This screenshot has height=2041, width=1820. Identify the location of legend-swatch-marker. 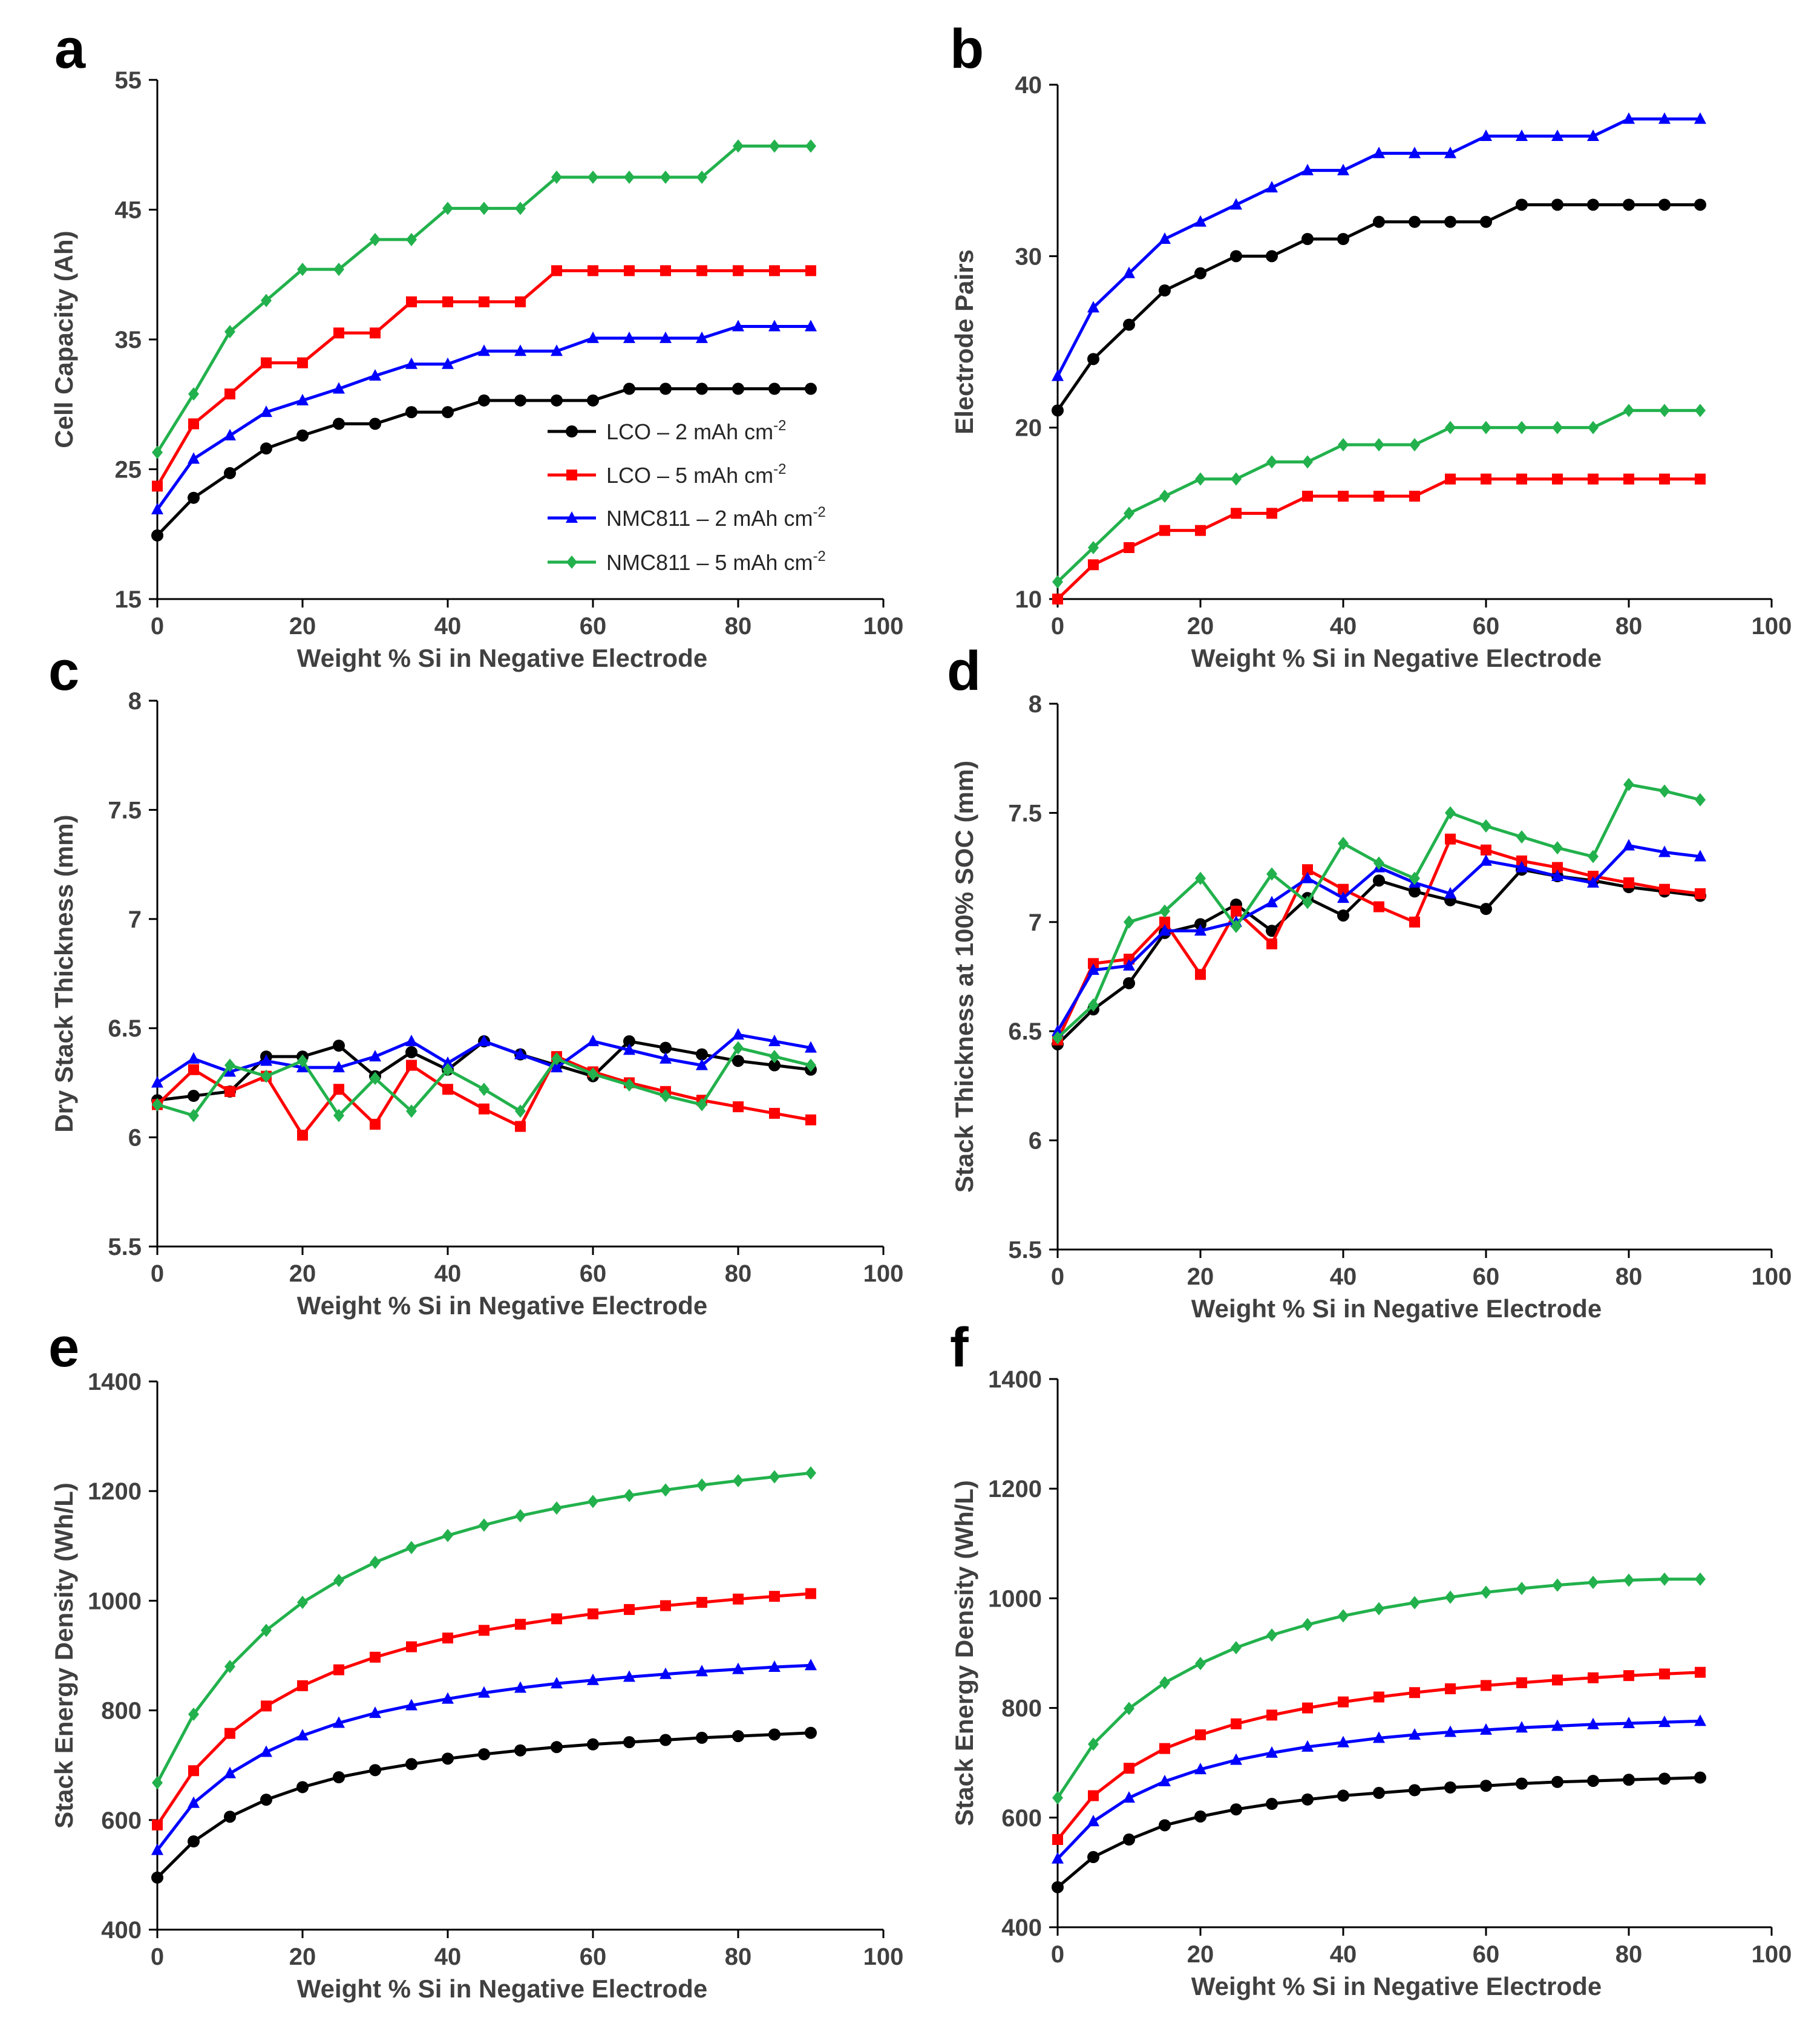
(571, 562).